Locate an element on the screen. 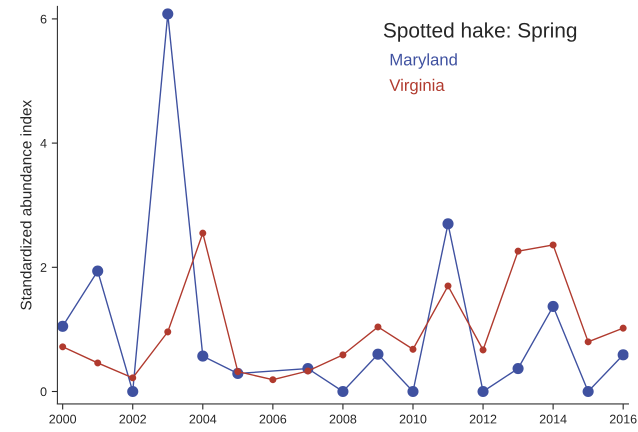 The width and height of the screenshot is (638, 432). x-tick-label: 2006 is located at coordinates (273, 419).